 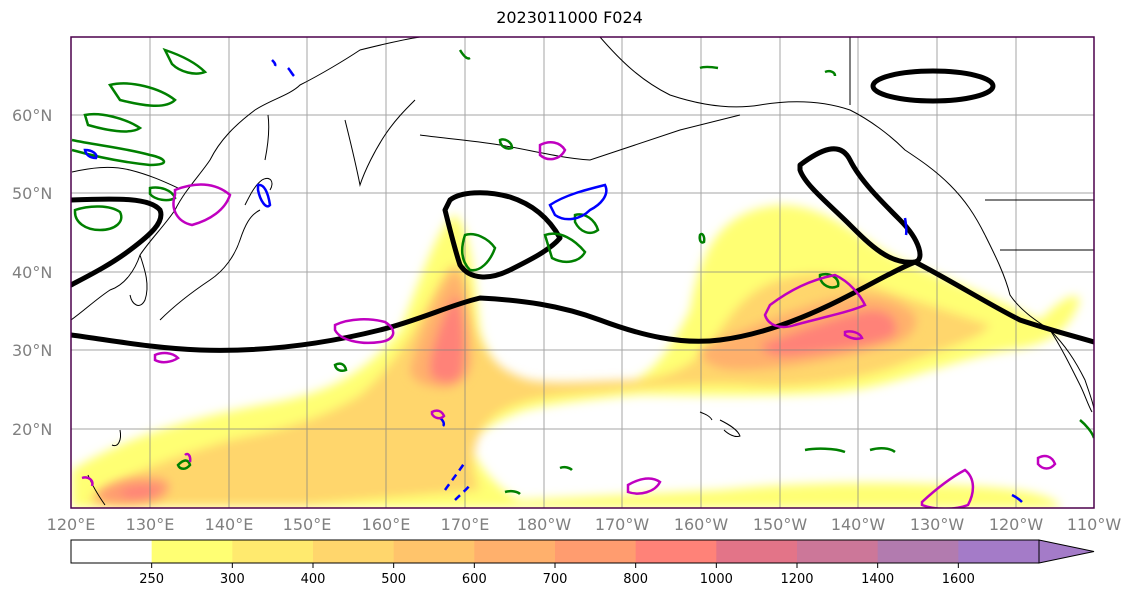 What do you see at coordinates (313, 579) in the screenshot?
I see `colorbar-tick-label: 400` at bounding box center [313, 579].